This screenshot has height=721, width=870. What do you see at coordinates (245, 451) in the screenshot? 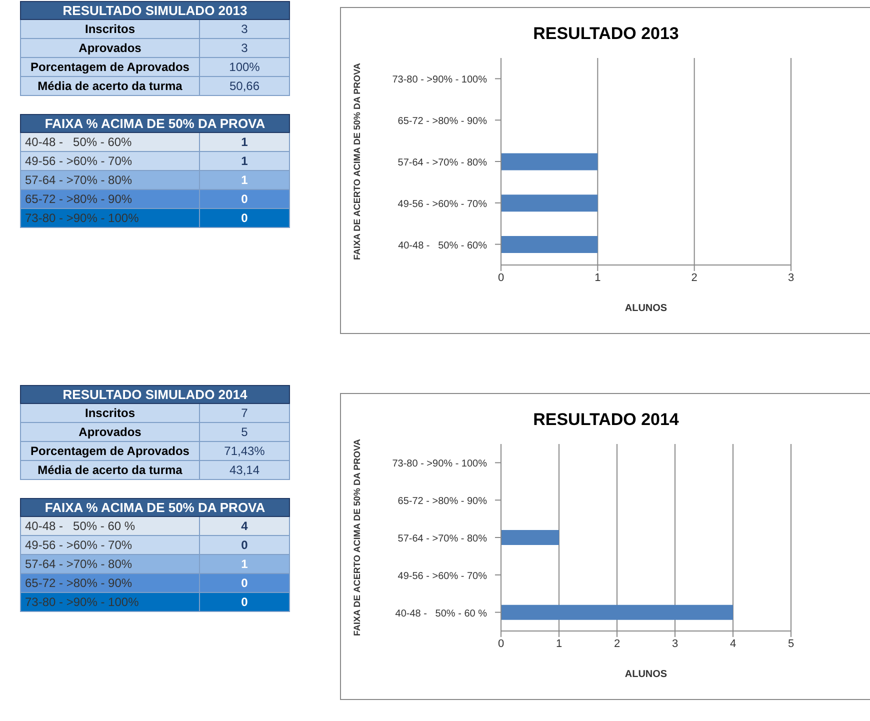
I see `text: 71,43%` at bounding box center [245, 451].